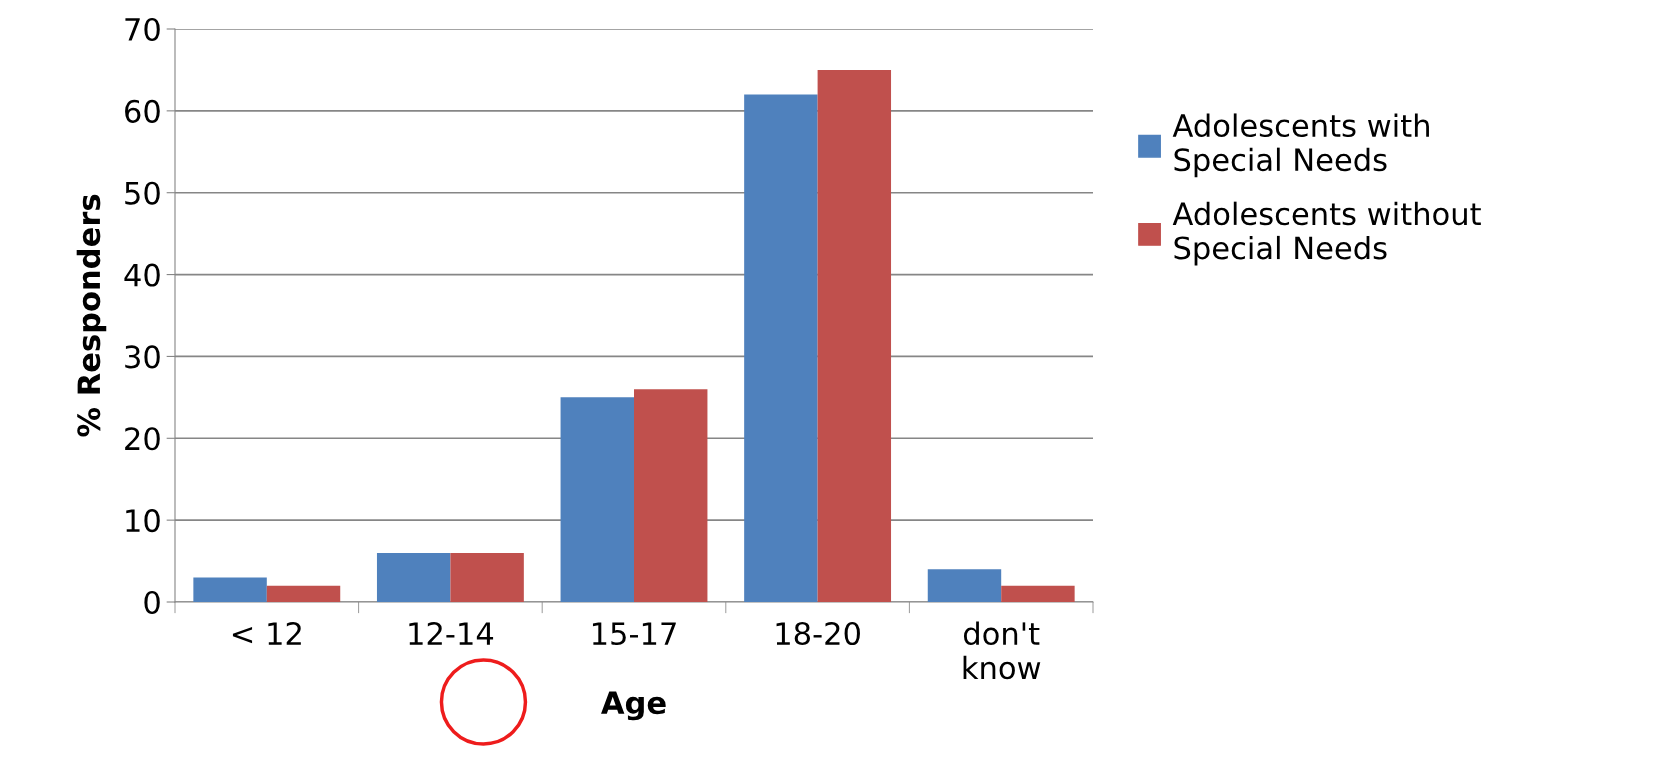  Describe the element at coordinates (142, 439) in the screenshot. I see `y-tick-label: 20` at that location.